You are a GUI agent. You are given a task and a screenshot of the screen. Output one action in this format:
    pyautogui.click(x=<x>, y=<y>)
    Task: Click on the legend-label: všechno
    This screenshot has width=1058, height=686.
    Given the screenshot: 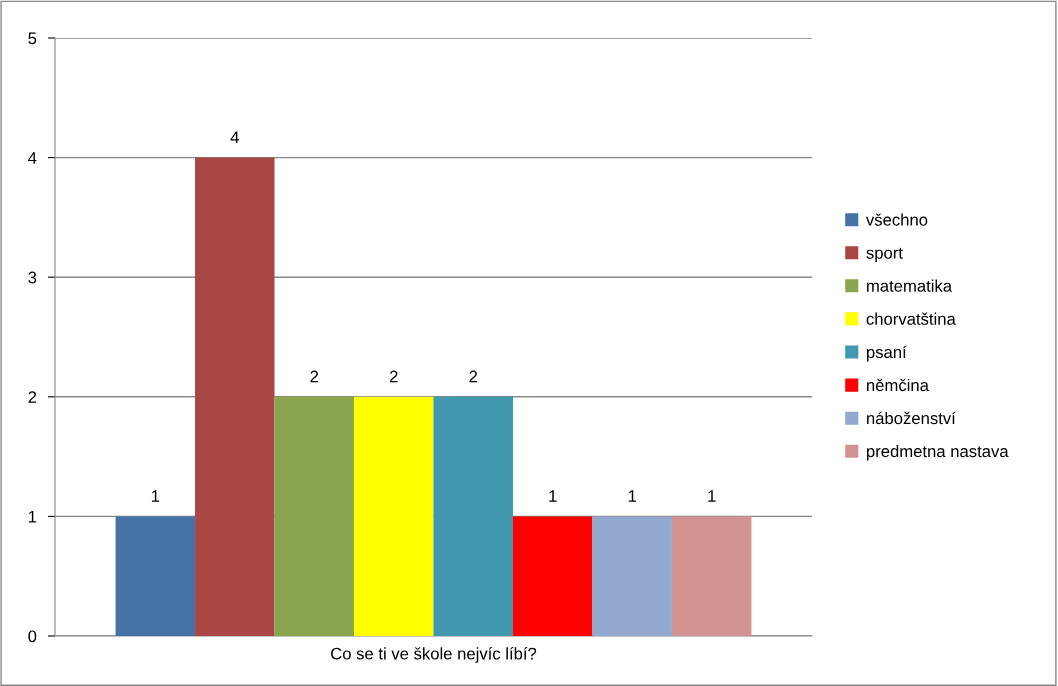 What is the action you would take?
    pyautogui.click(x=896, y=219)
    